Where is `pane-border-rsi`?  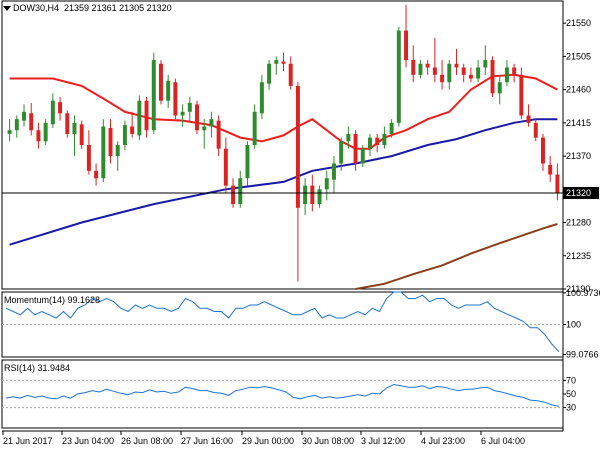
pane-border-rsi is located at coordinates (282, 394).